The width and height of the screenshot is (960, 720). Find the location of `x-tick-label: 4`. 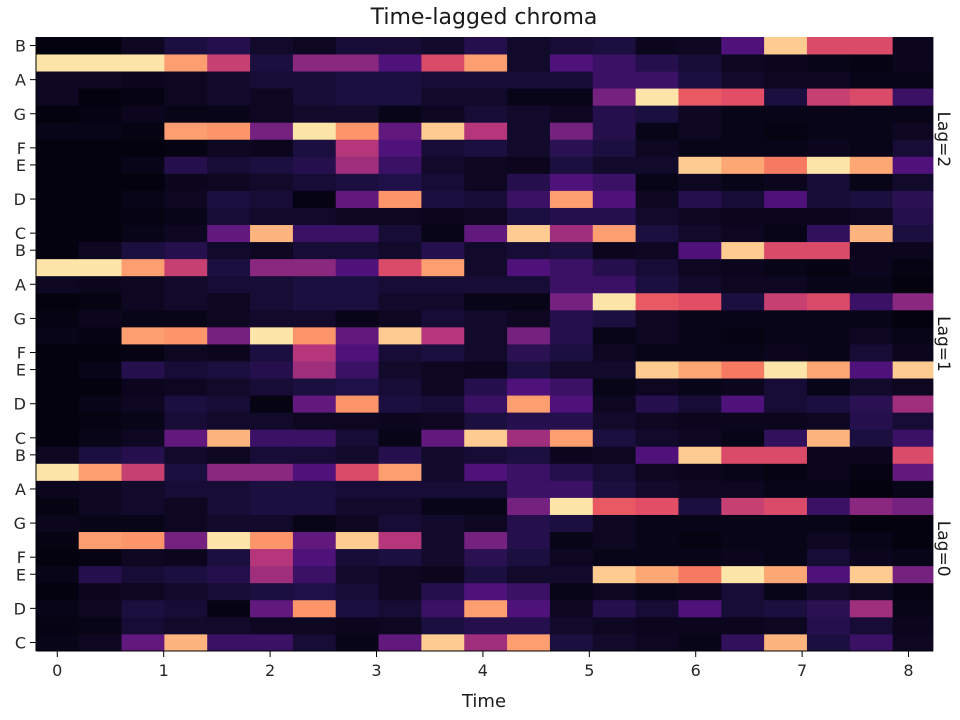

x-tick-label: 4 is located at coordinates (483, 670).